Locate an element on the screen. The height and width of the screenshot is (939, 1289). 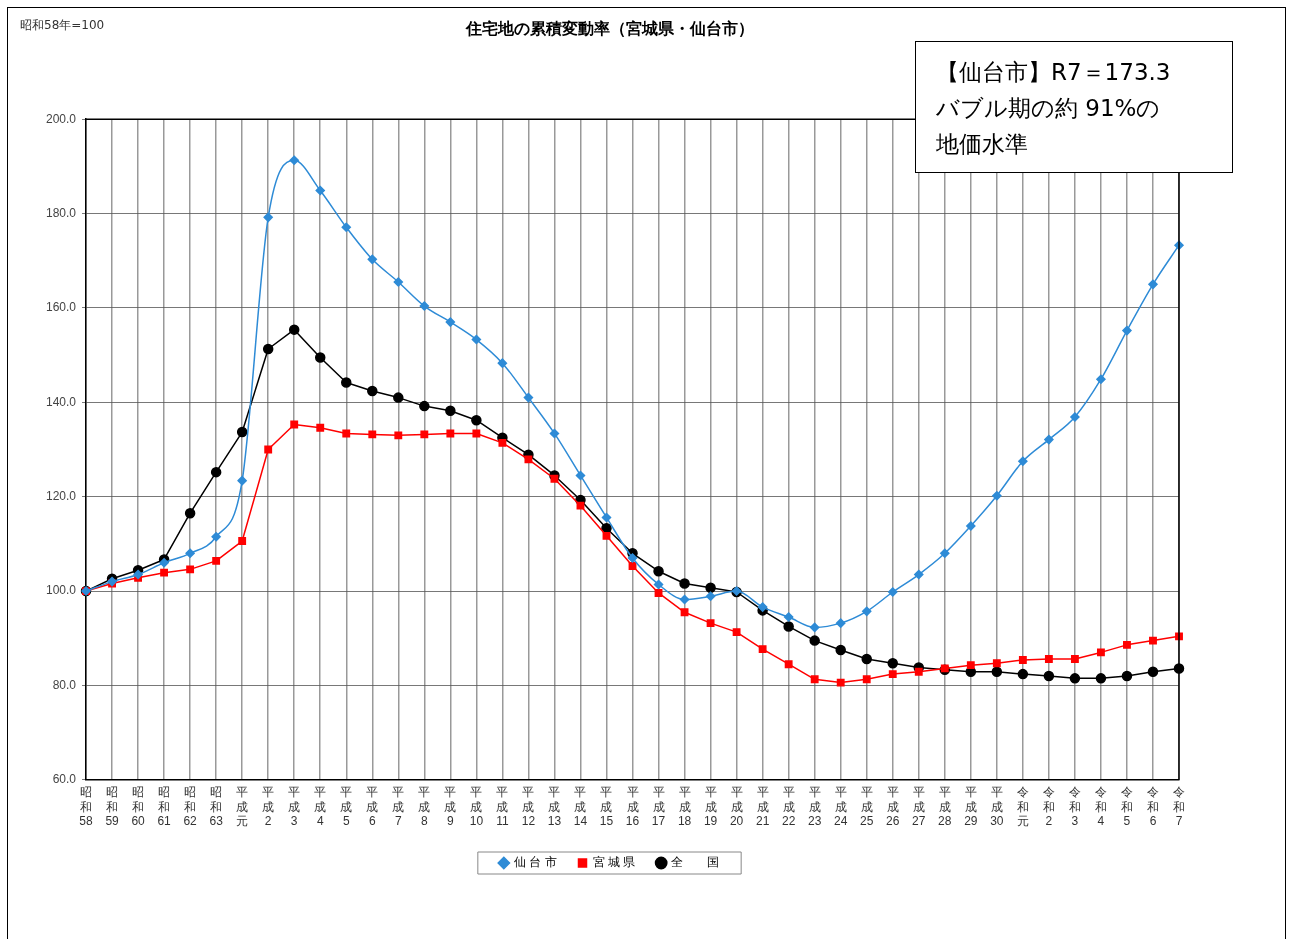
note-box: 【仙台市】R7＝173.3 バブル期の約 91%の地価水準 is located at coordinates (1074, 107).